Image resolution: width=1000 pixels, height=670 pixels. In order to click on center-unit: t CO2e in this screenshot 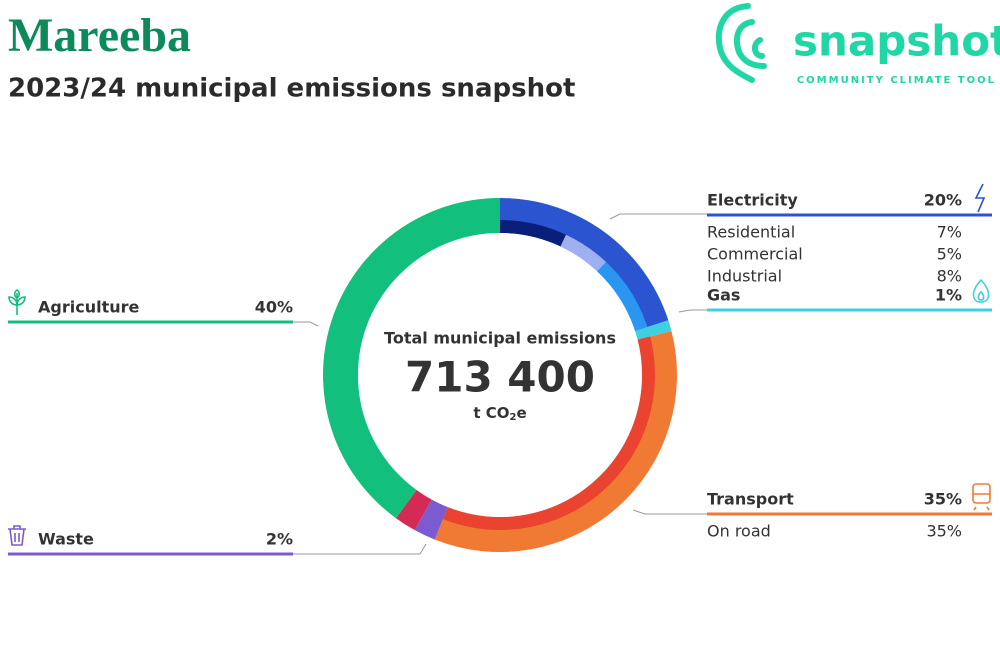, I will do `click(499, 414)`.